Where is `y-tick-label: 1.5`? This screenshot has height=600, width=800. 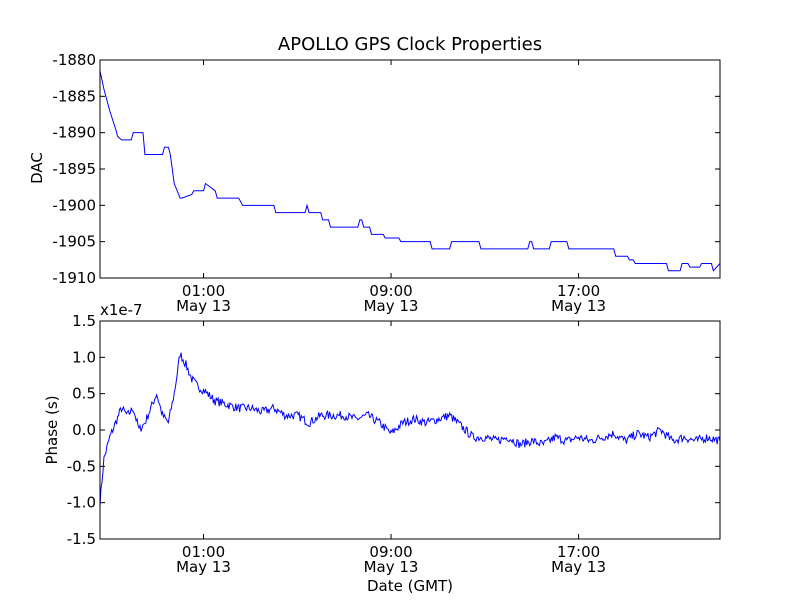 y-tick-label: 1.5 is located at coordinates (84, 321).